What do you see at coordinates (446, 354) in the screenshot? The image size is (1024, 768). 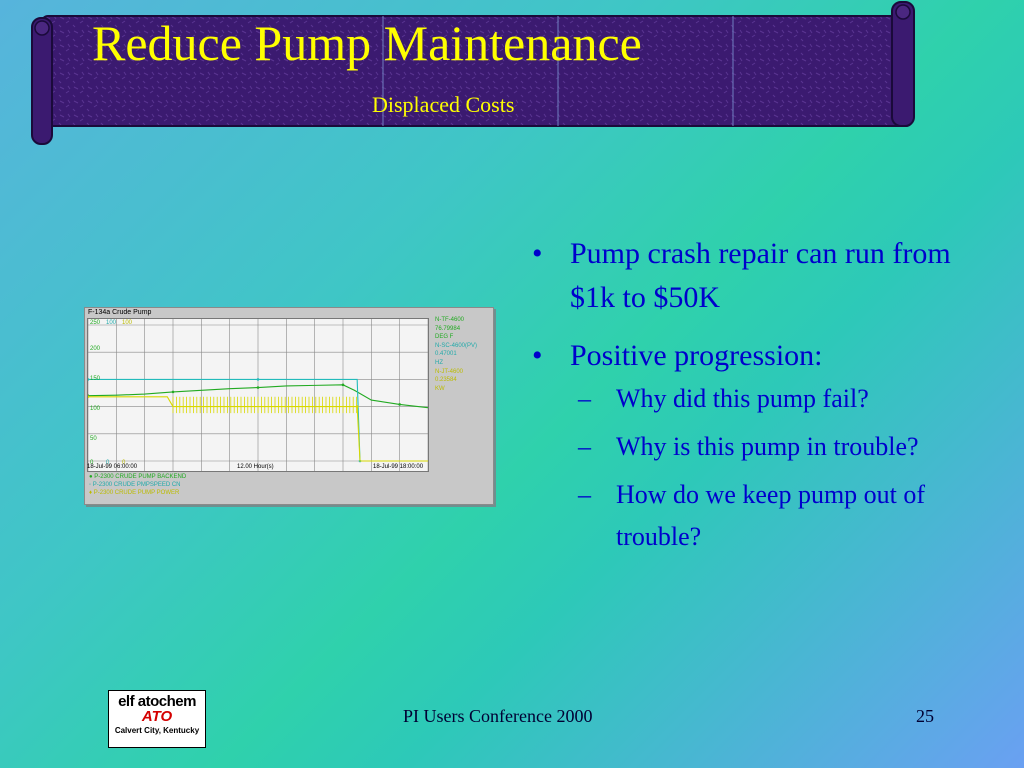 I see `value-reading: 0.47001` at bounding box center [446, 354].